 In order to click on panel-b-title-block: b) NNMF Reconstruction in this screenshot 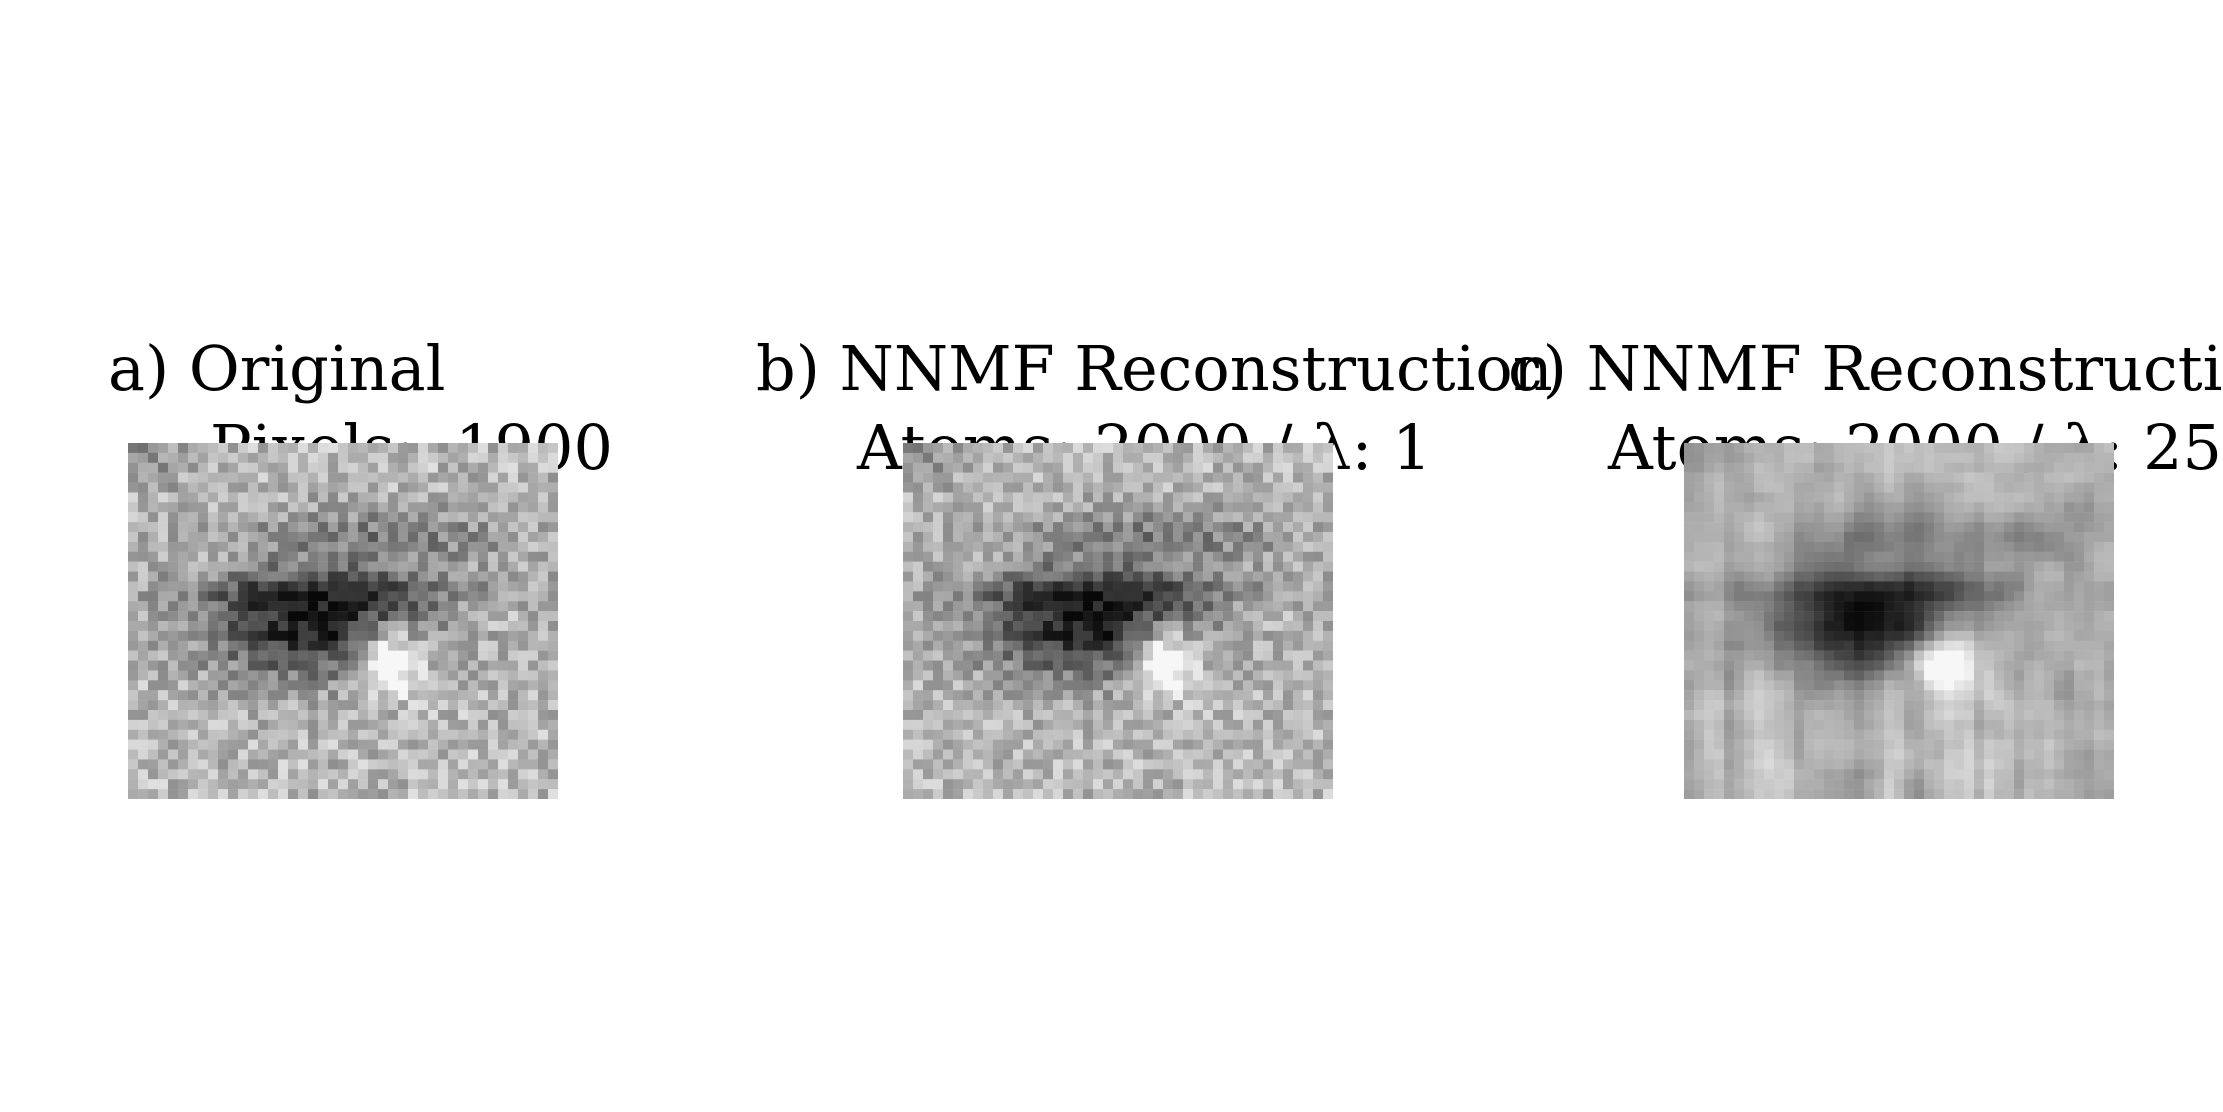, I will do `click(1154, 369)`.